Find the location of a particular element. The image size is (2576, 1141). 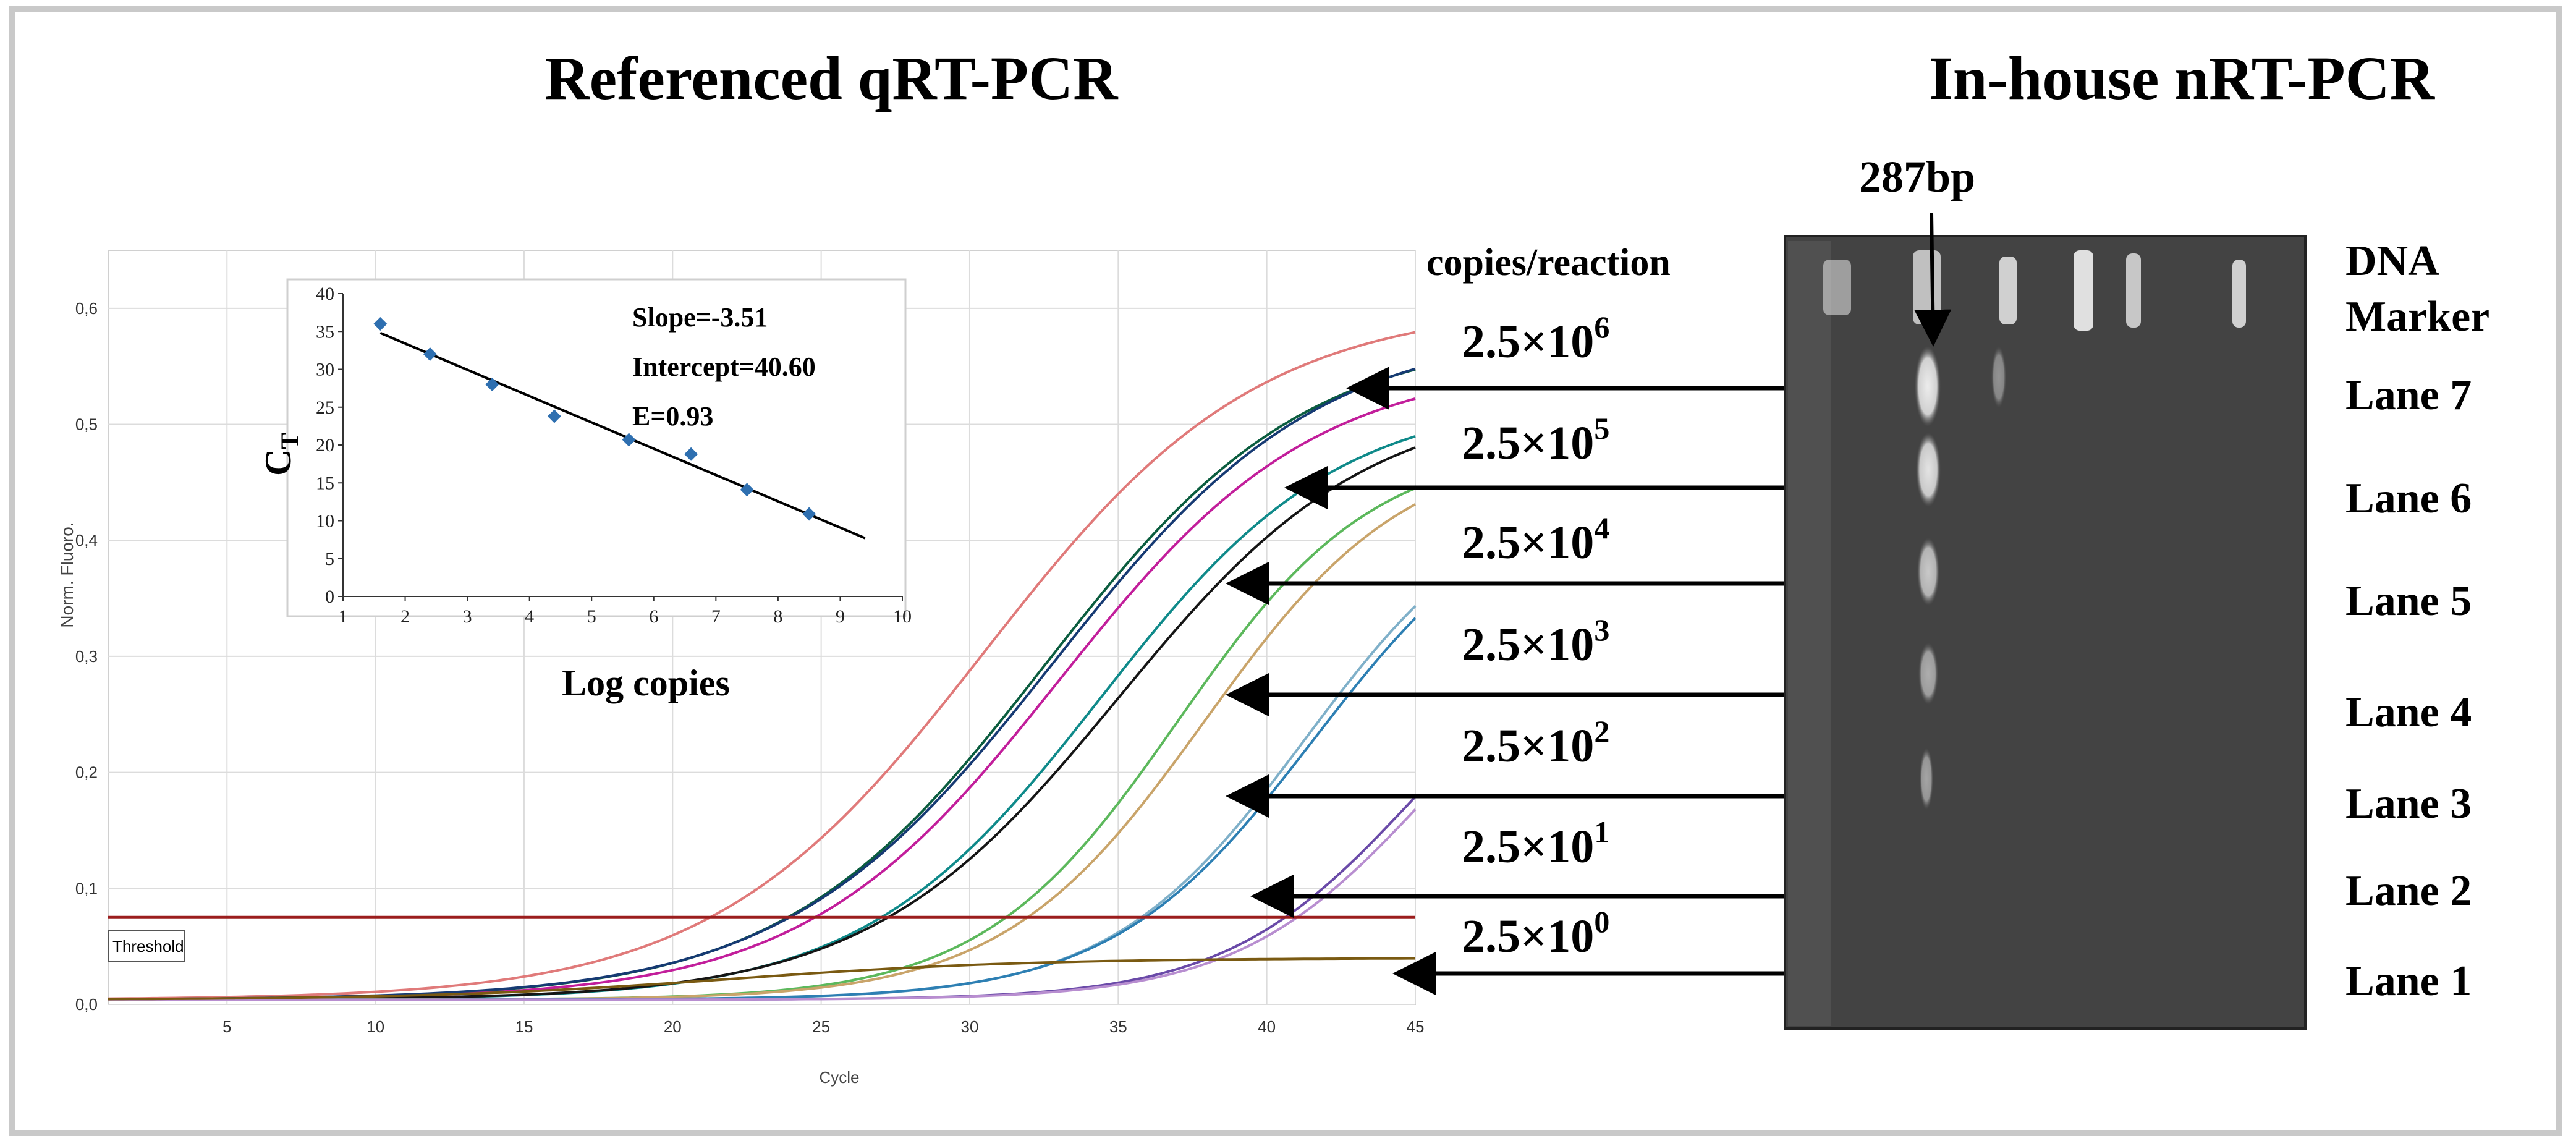

amp-x-tick-8: 45 is located at coordinates (1416, 1026).